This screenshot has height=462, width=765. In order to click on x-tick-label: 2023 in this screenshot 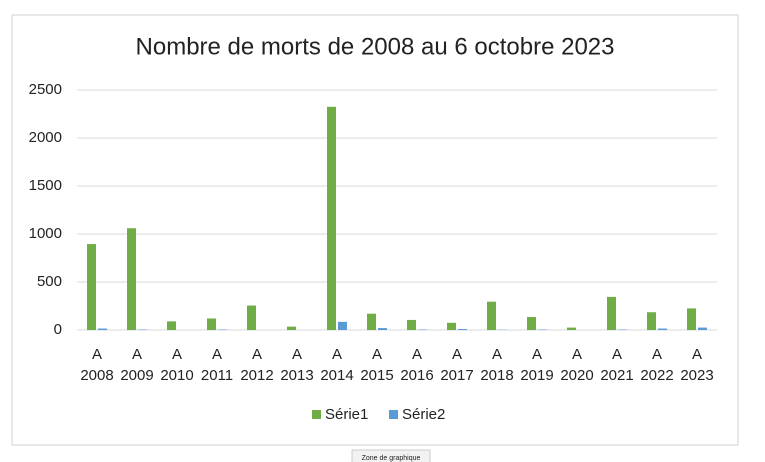, I will do `click(696, 375)`.